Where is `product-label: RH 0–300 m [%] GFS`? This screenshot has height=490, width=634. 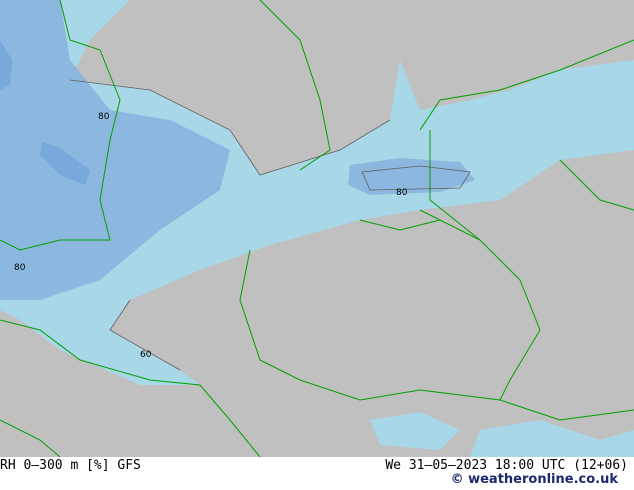
product-label: RH 0–300 m [%] GFS is located at coordinates (70, 465).